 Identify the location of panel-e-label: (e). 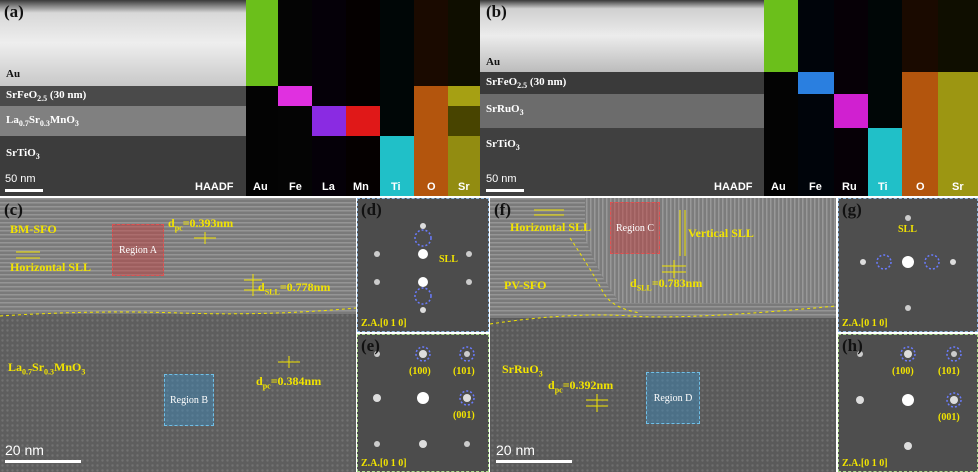
(370, 345).